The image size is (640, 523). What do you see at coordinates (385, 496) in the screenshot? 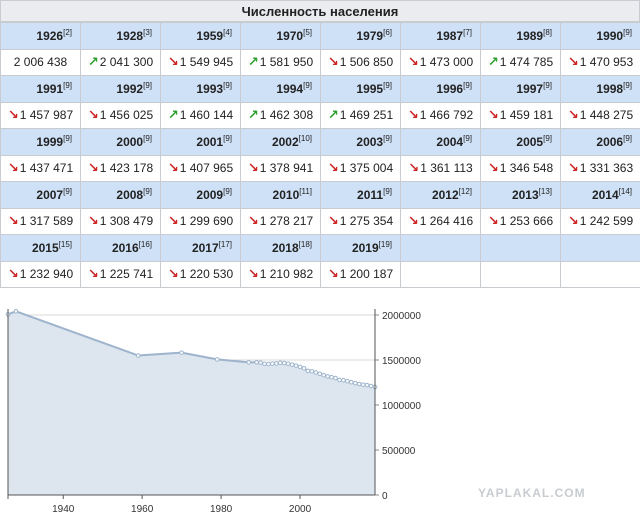
I see `y-tick-label: 0` at bounding box center [385, 496].